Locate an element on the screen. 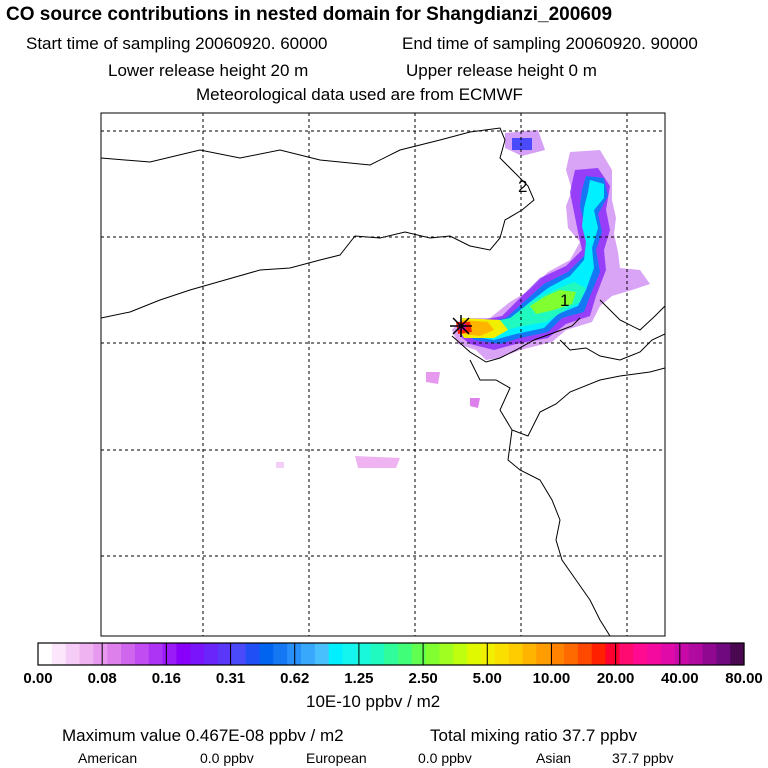 This screenshot has width=768, height=768. colorbar-frame is located at coordinates (391, 654).